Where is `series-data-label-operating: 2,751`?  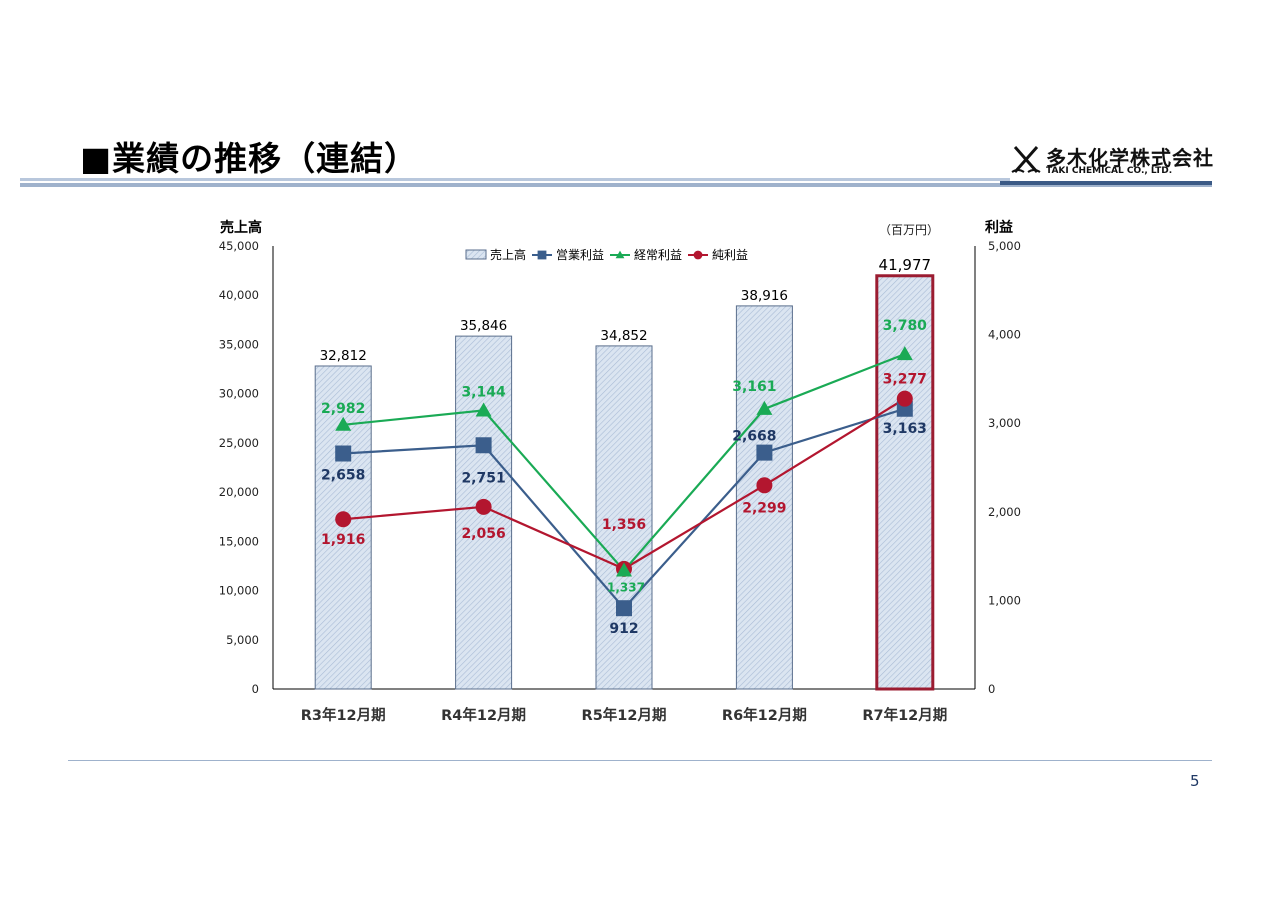 series-data-label-operating: 2,751 is located at coordinates (483, 478).